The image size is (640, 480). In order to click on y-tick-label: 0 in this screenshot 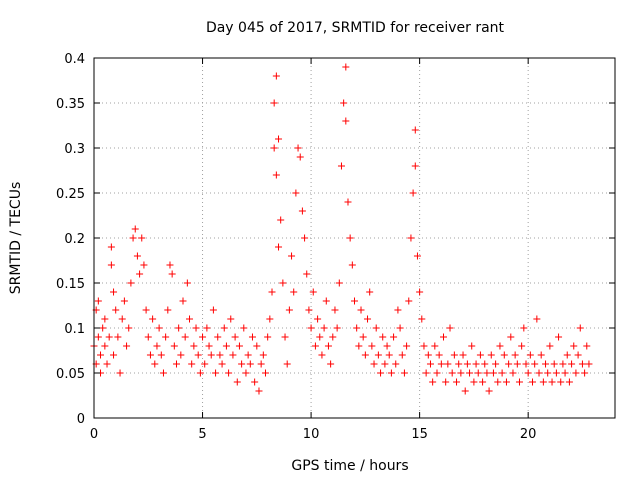, I will do `click(81, 419)`.